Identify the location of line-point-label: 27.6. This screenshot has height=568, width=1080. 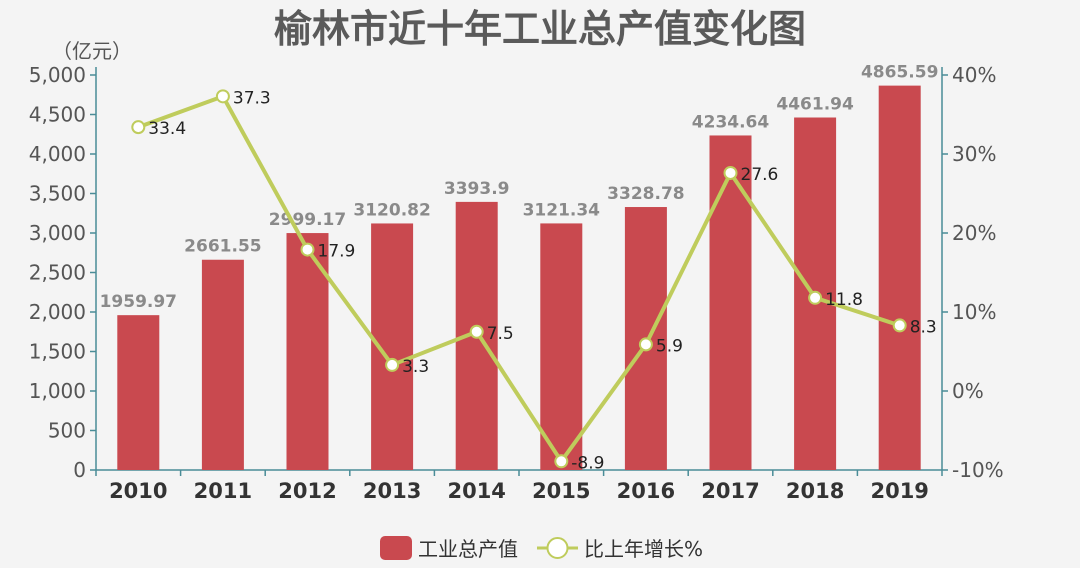
(760, 175).